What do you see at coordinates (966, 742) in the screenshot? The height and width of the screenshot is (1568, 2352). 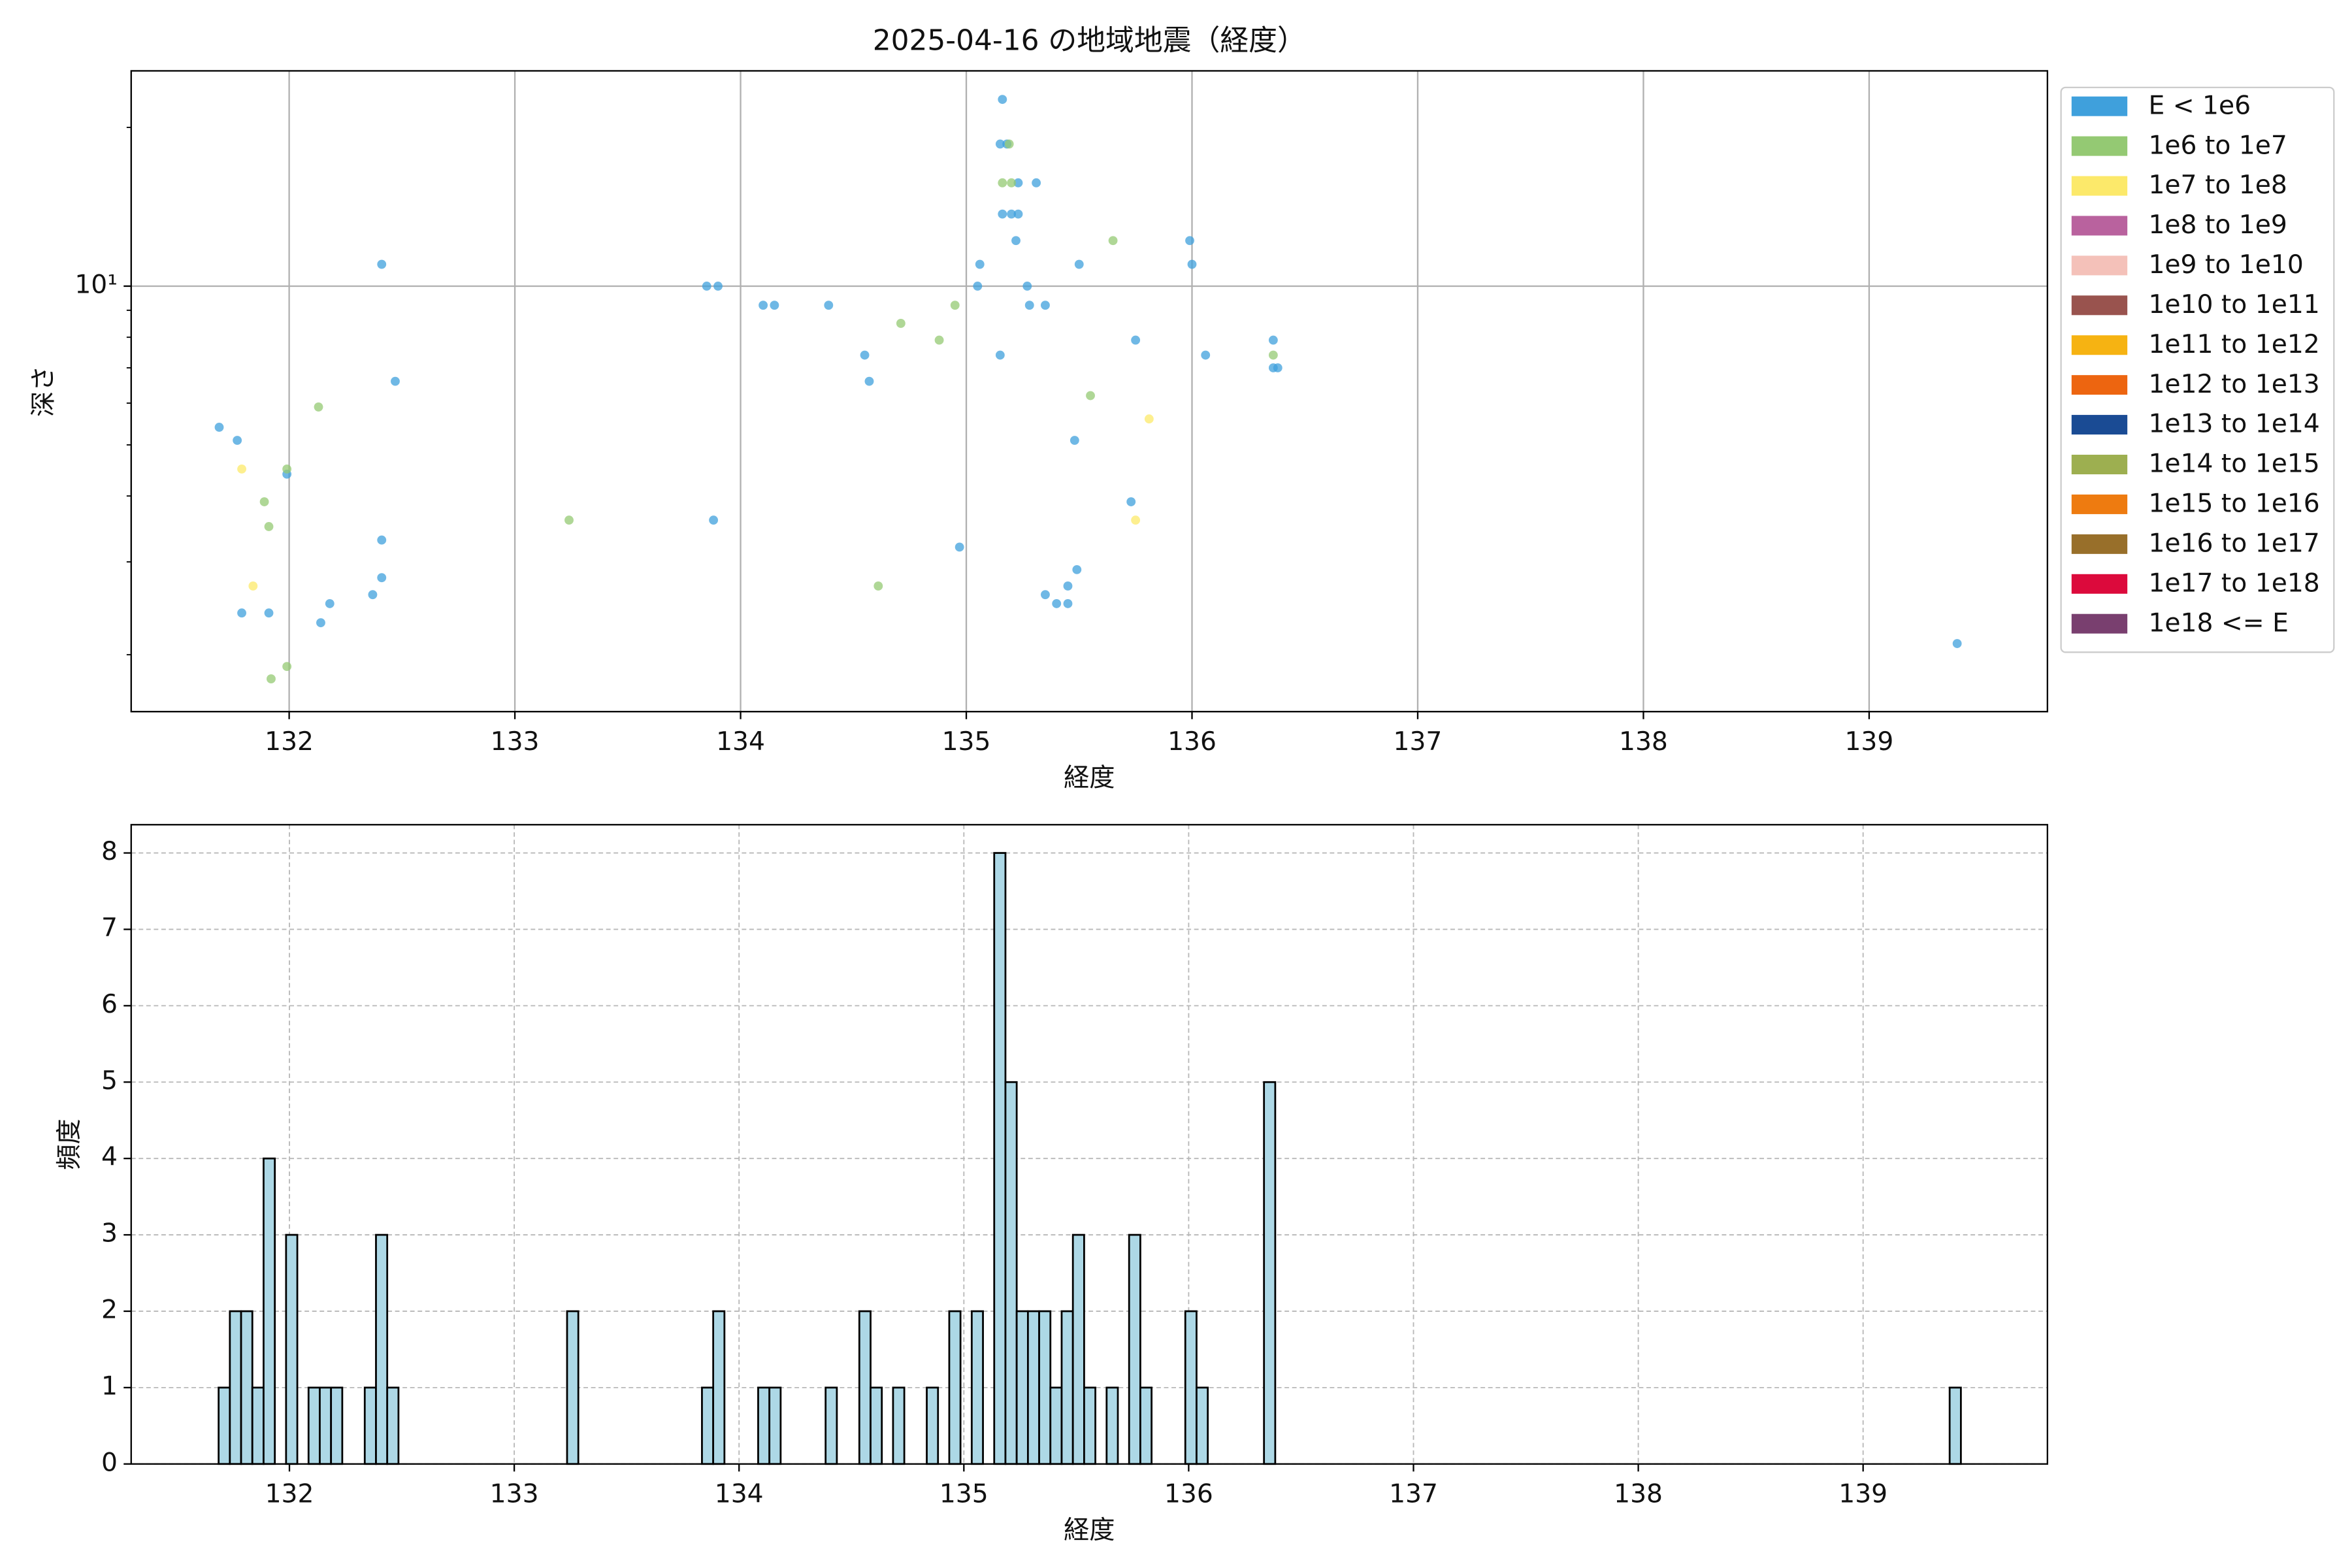 I see `x-tick-label: 135` at bounding box center [966, 742].